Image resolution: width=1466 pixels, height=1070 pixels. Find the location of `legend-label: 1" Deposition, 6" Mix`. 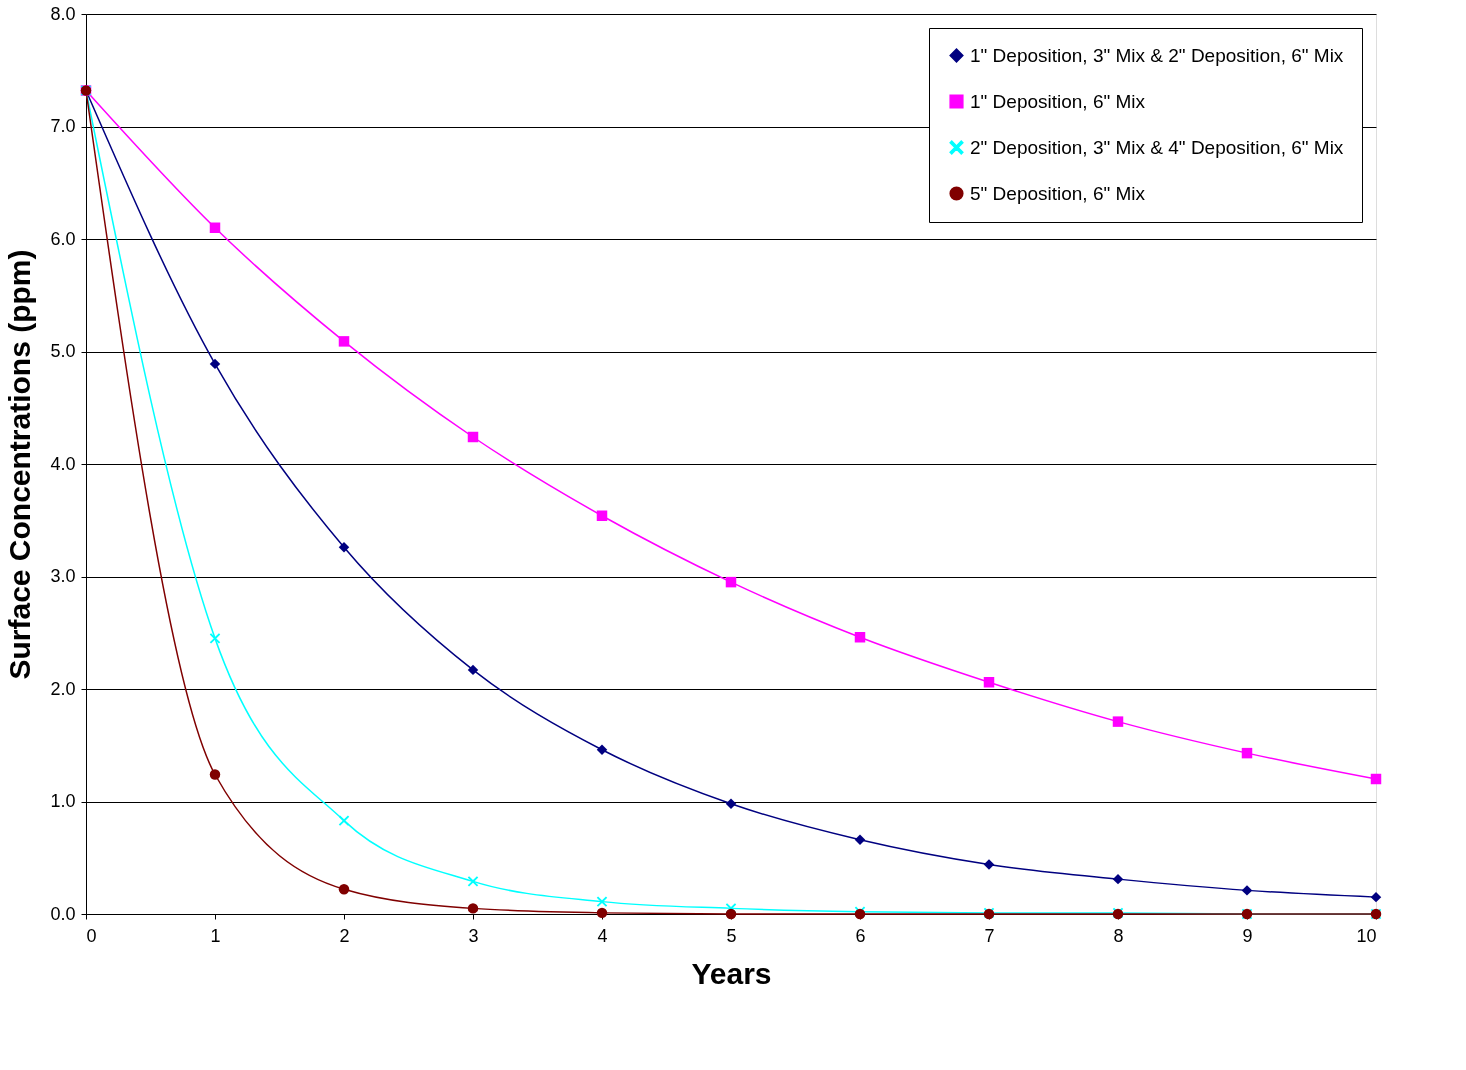

legend-label: 1" Deposition, 6" Mix is located at coordinates (1058, 101).